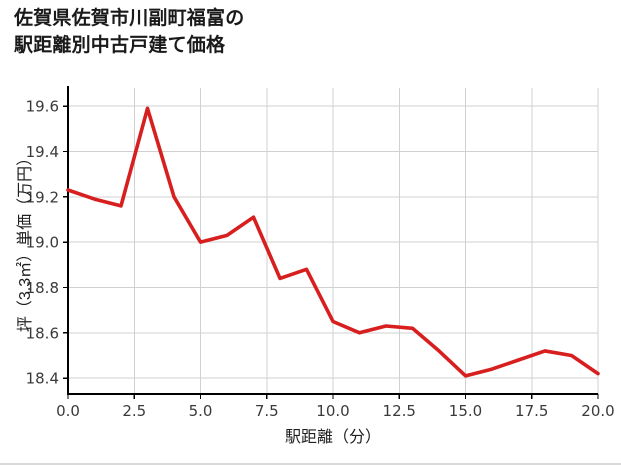 The width and height of the screenshot is (621, 465). What do you see at coordinates (42, 107) in the screenshot?
I see `y-tick-label: 19.6` at bounding box center [42, 107].